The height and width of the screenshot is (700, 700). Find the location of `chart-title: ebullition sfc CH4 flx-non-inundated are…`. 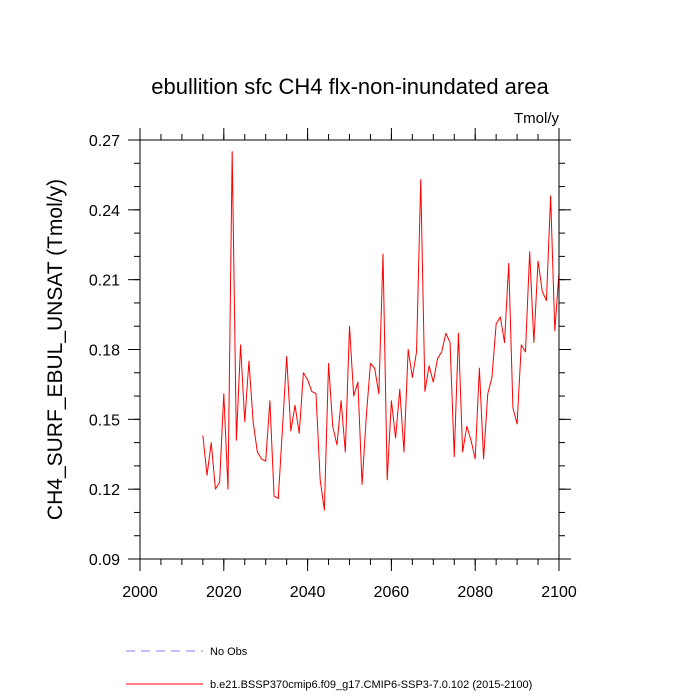

chart-title: ebullition sfc CH4 flx-non-inundated are… is located at coordinates (350, 86).